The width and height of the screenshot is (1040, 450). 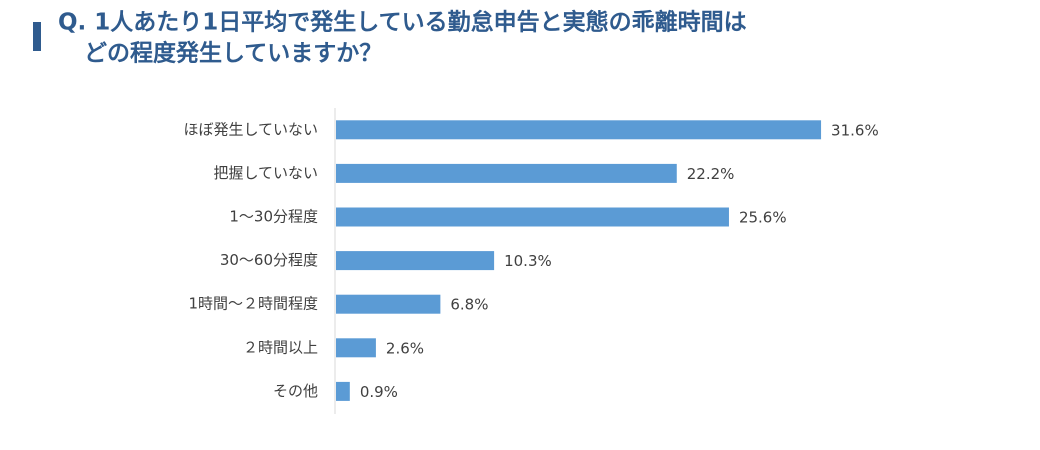 What do you see at coordinates (280, 347) in the screenshot?
I see `category-label: ２時間以上` at bounding box center [280, 347].